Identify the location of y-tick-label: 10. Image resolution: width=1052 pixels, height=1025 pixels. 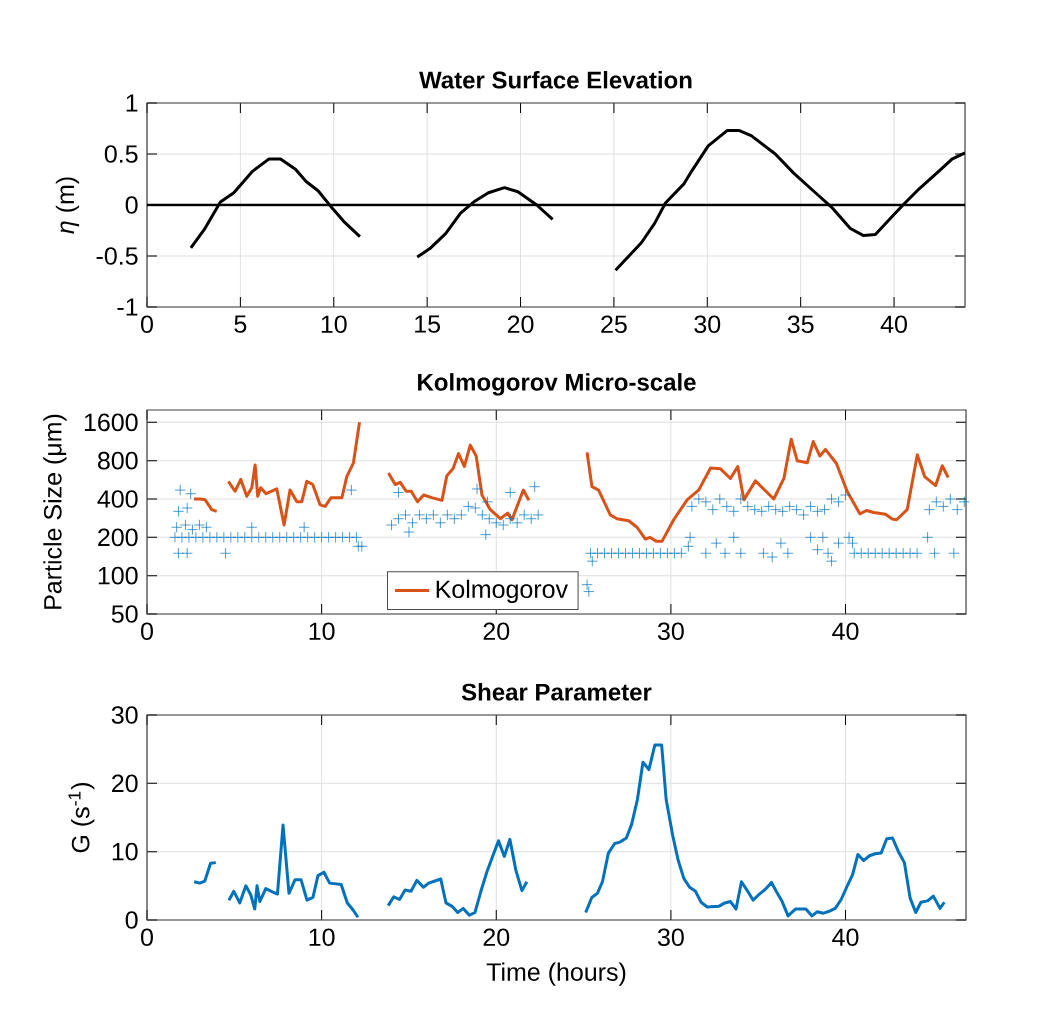
(125, 851).